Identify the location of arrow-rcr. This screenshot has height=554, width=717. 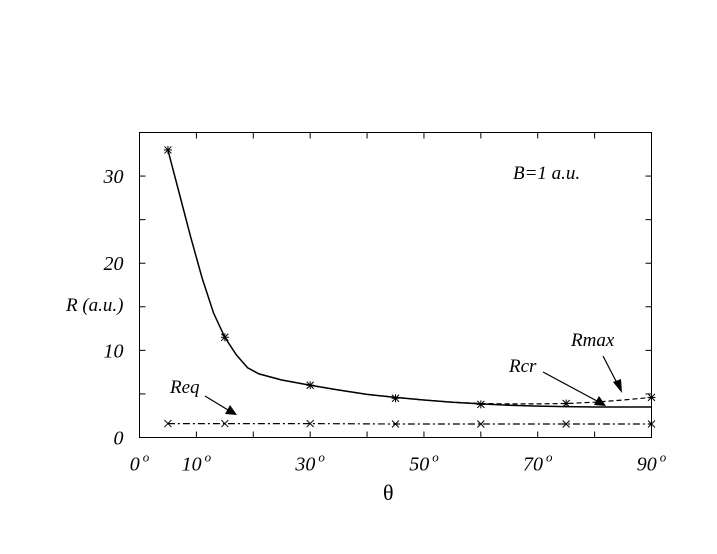
(574, 388).